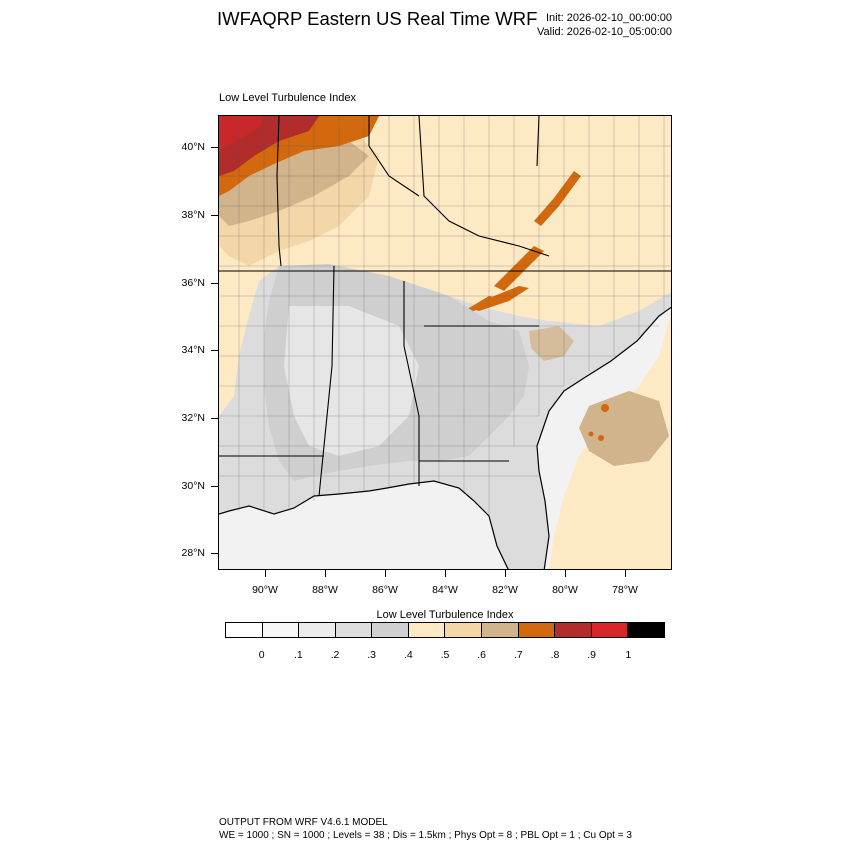 The width and height of the screenshot is (850, 850). I want to click on lon-label-80w: 80°W, so click(565, 590).